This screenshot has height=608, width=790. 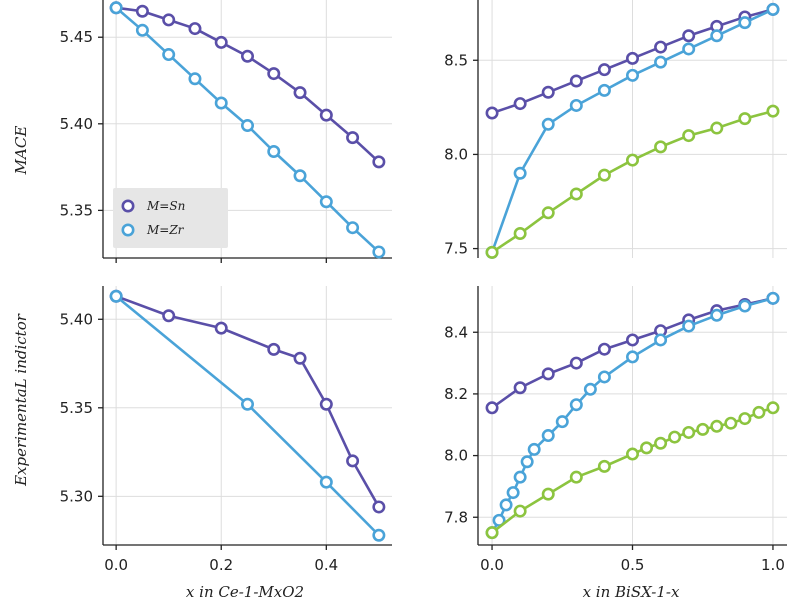 What do you see at coordinates (21, 151) in the screenshot?
I see `y-axis-title-top: MACE` at bounding box center [21, 151].